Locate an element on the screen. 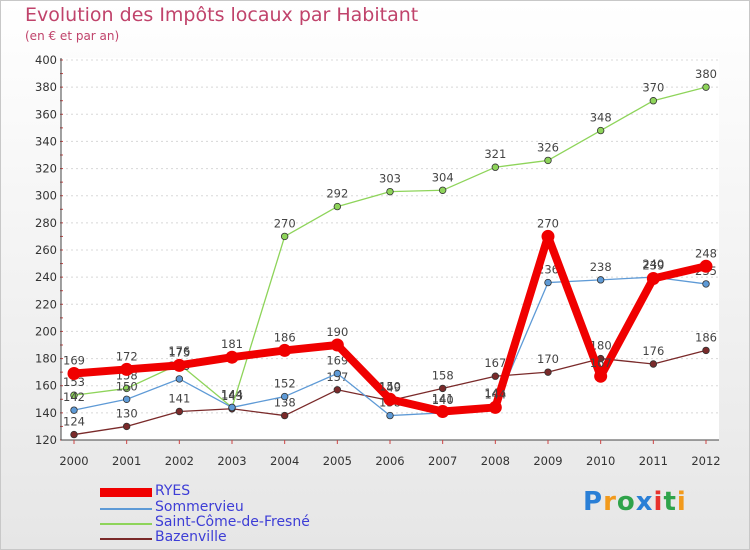 The width and height of the screenshot is (750, 550). x-tick-label: 2004 is located at coordinates (284, 461).